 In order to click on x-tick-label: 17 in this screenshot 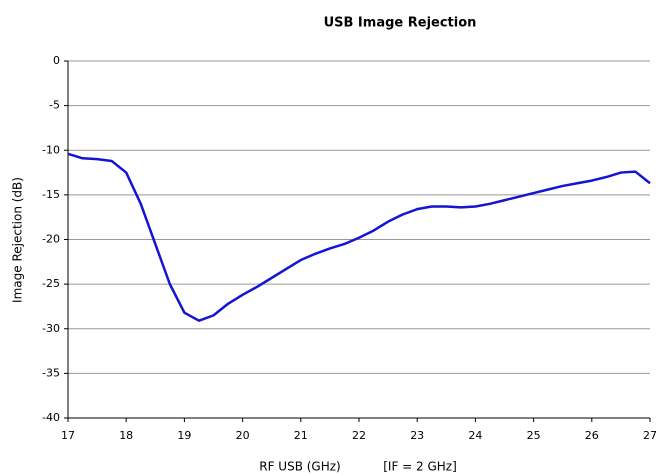, I will do `click(68, 435)`.